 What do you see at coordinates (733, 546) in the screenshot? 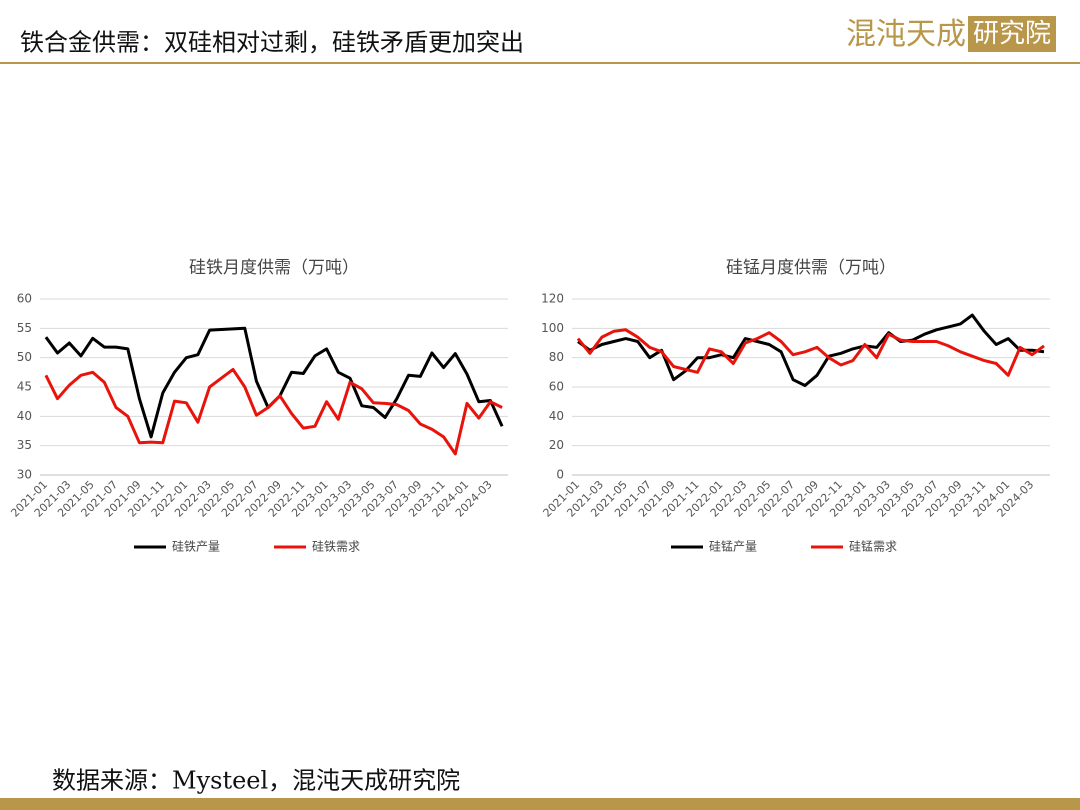
I see `legend-label: 硅锰产量` at bounding box center [733, 546].